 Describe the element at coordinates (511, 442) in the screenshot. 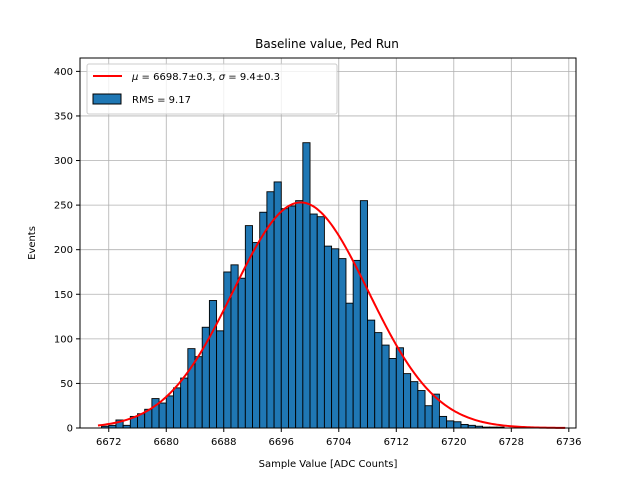

I see `x-tick-label: 6728` at that location.